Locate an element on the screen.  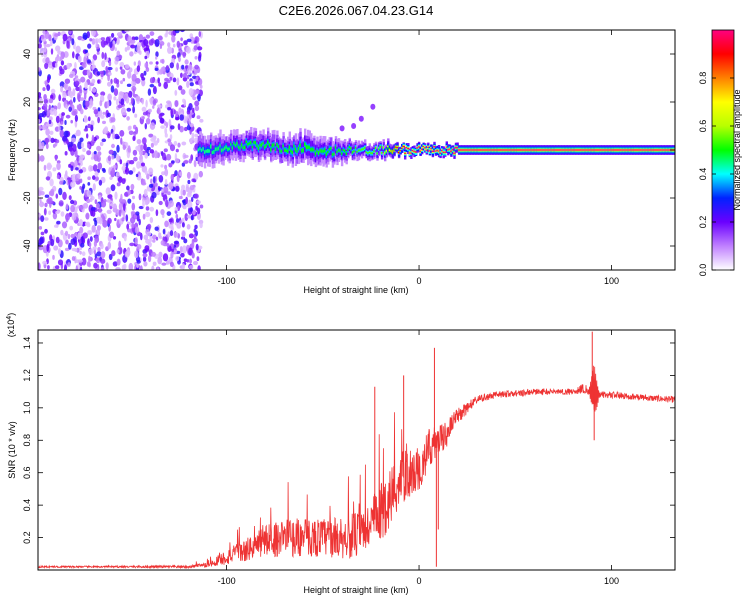
snr-y-axis-label: SNR (10 * v/v) is located at coordinates (12, 450).